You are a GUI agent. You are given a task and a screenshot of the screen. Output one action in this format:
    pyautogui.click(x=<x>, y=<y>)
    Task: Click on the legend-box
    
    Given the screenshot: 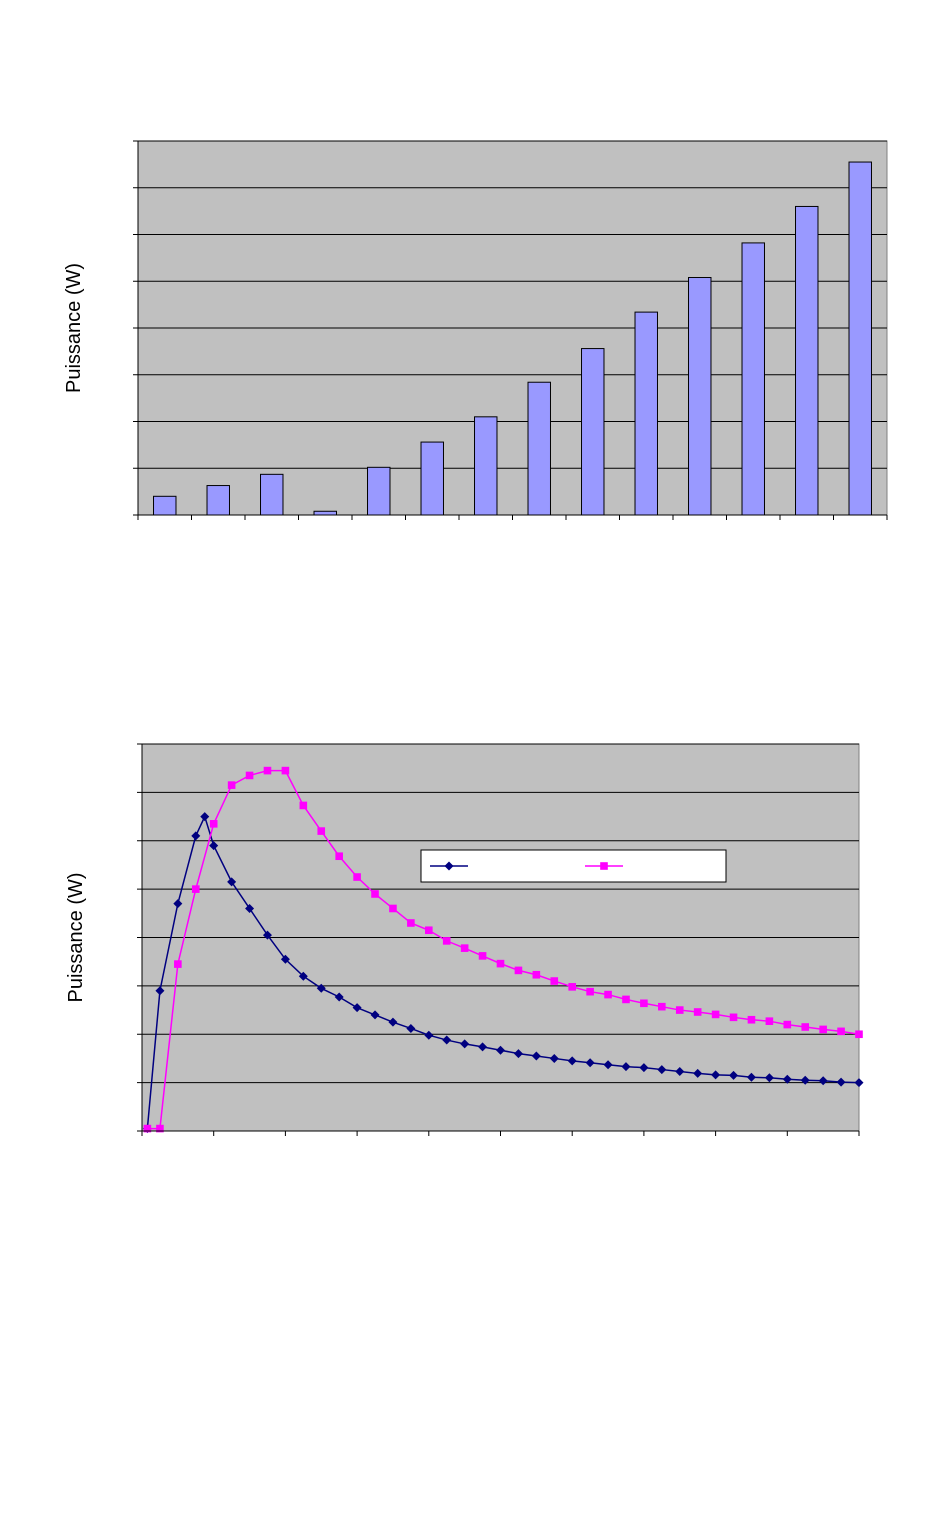 What is the action you would take?
    pyautogui.click(x=573, y=866)
    